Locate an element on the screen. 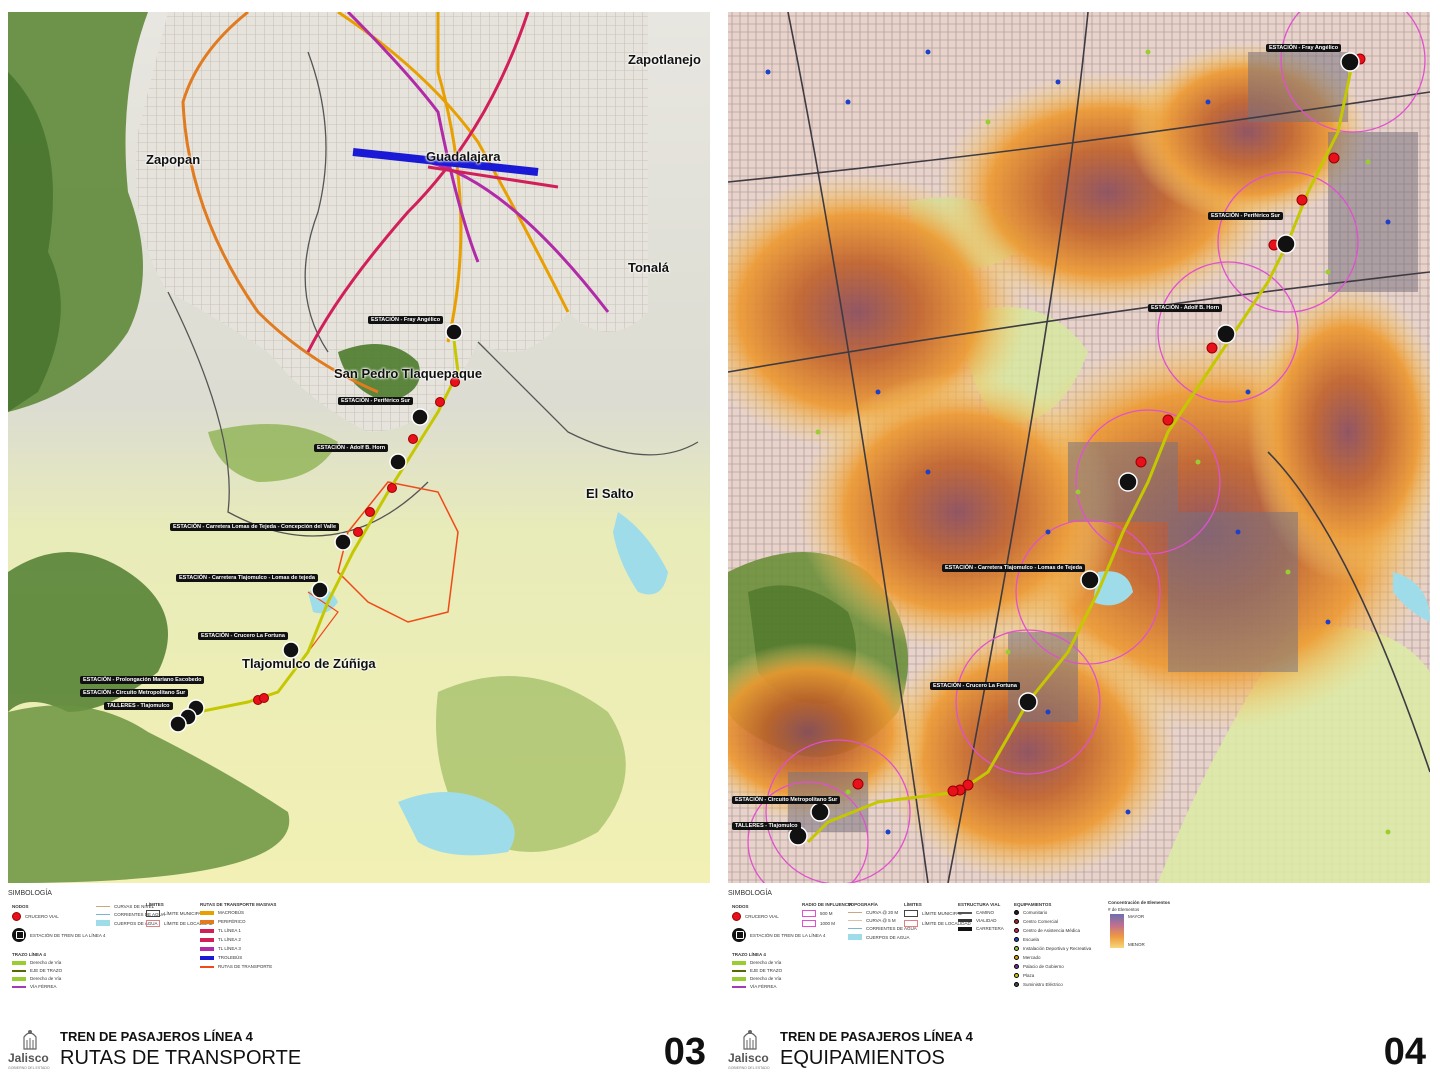 Image resolution: width=1440 pixels, height=1080 pixels. legend-equip-0: Comunitario is located at coordinates (1030, 912).